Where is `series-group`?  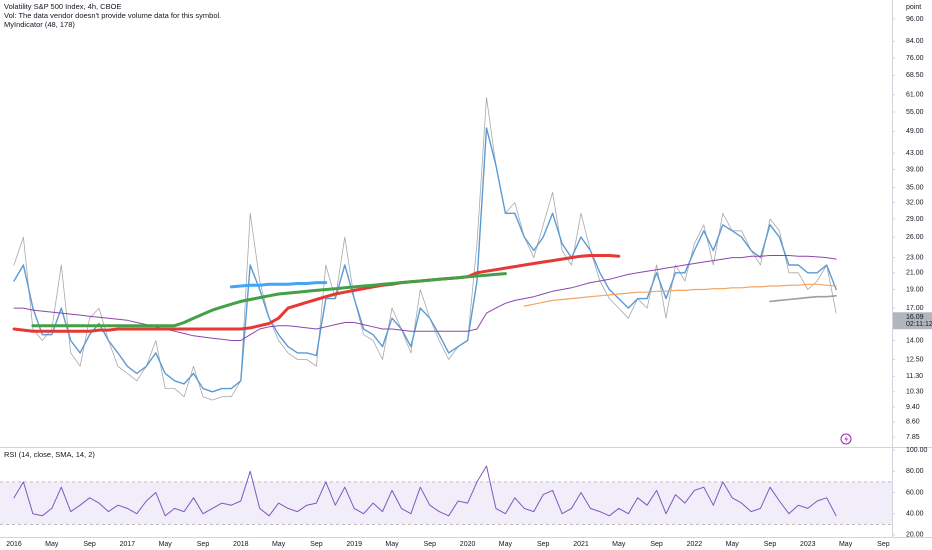
series-group is located at coordinates (425, 491).